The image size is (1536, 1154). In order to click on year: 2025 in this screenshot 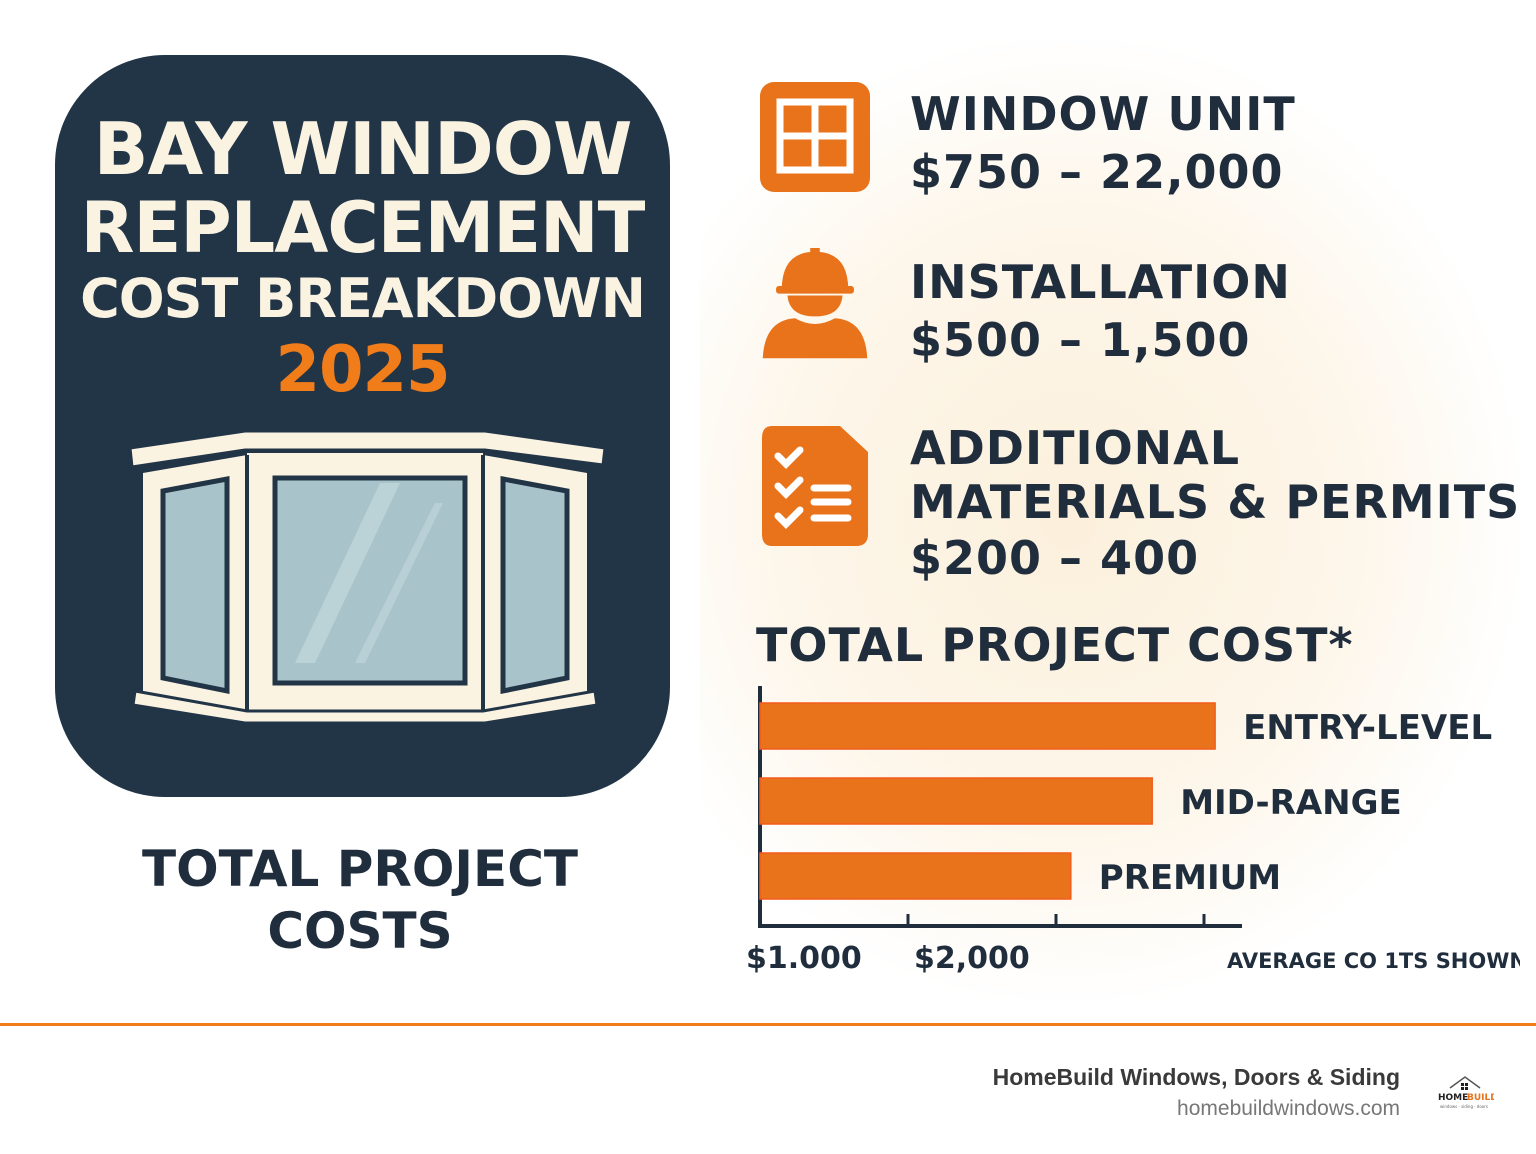, I will do `click(362, 370)`.